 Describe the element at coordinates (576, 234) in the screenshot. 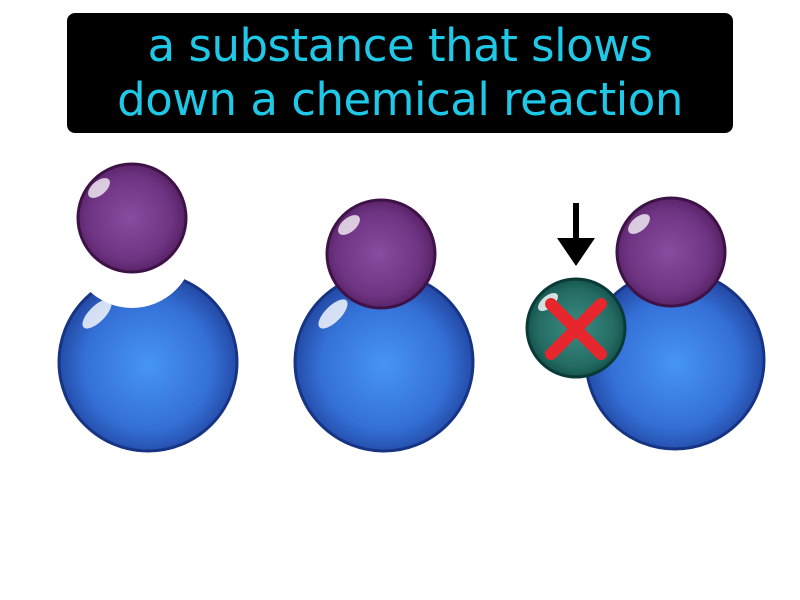

I see `down-arrow-icon` at that location.